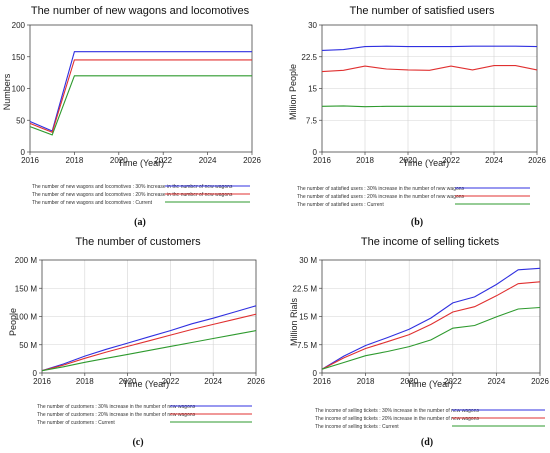  What do you see at coordinates (20, 120) in the screenshot?
I see `y-tick-label: 50` at bounding box center [20, 120].